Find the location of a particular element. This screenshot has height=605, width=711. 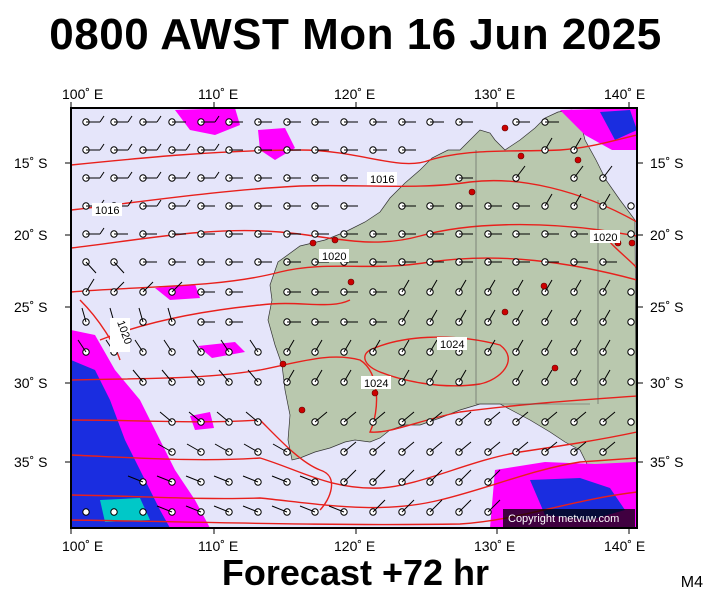

lat-label-right-15: 15˚ S is located at coordinates (666, 163).